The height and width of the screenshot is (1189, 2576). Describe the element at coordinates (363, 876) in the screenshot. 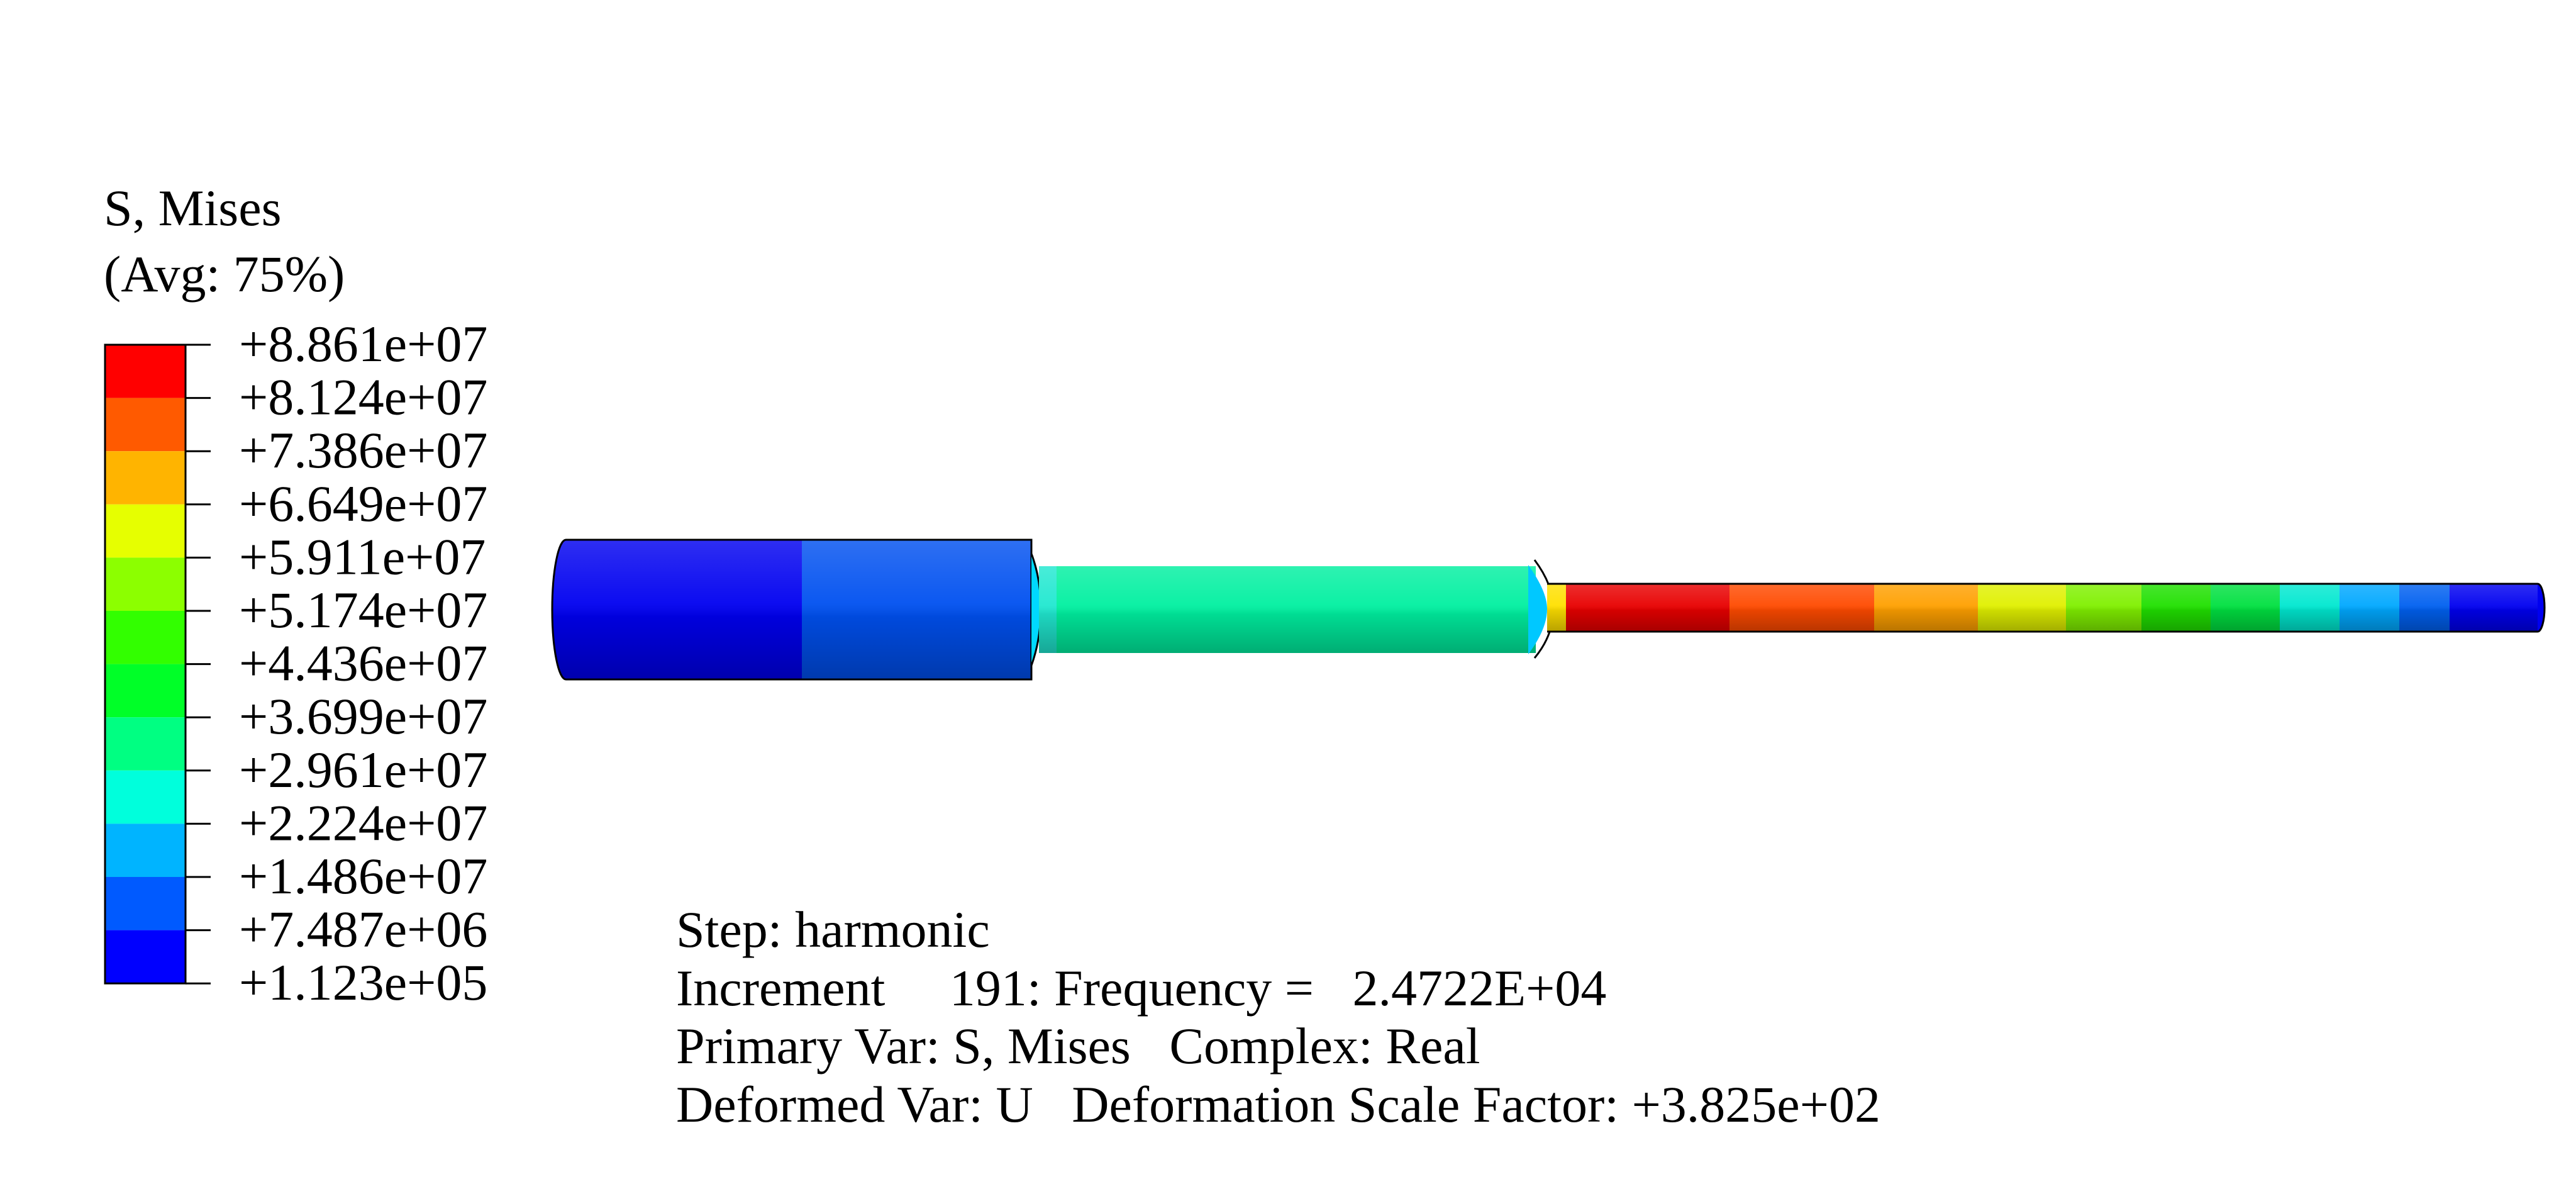

I see `legend-label: +1.486e+07` at that location.